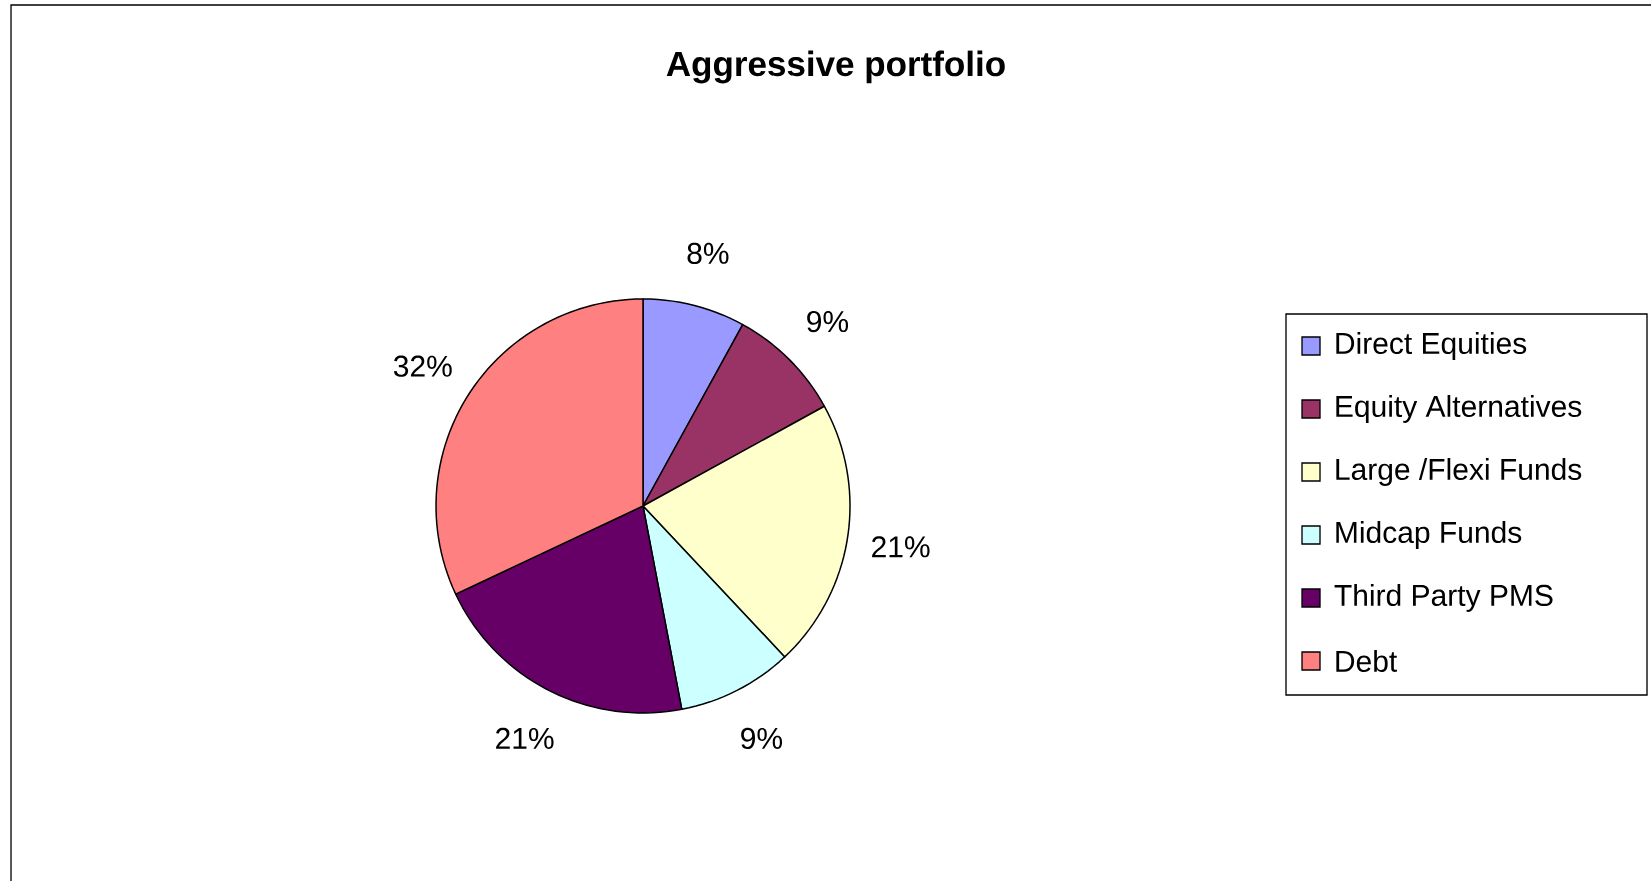 The image size is (1652, 882). Describe the element at coordinates (422, 366) in the screenshot. I see `data-label: 32%` at that location.